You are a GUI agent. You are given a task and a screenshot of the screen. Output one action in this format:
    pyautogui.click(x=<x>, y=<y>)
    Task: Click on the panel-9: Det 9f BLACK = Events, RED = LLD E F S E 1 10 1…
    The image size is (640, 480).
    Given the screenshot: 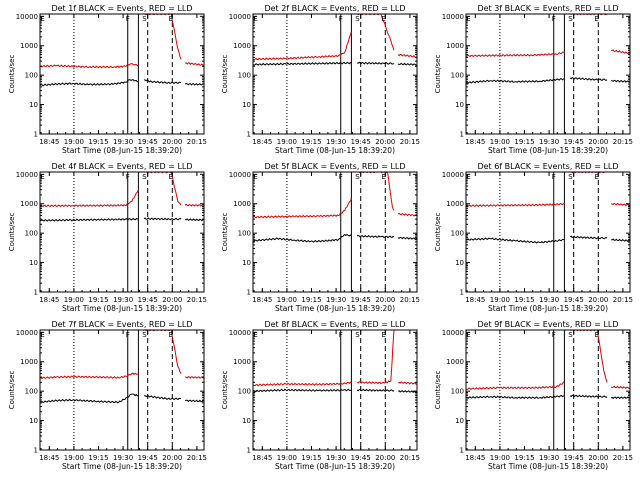 What is the action you would take?
    pyautogui.click(x=533, y=395)
    